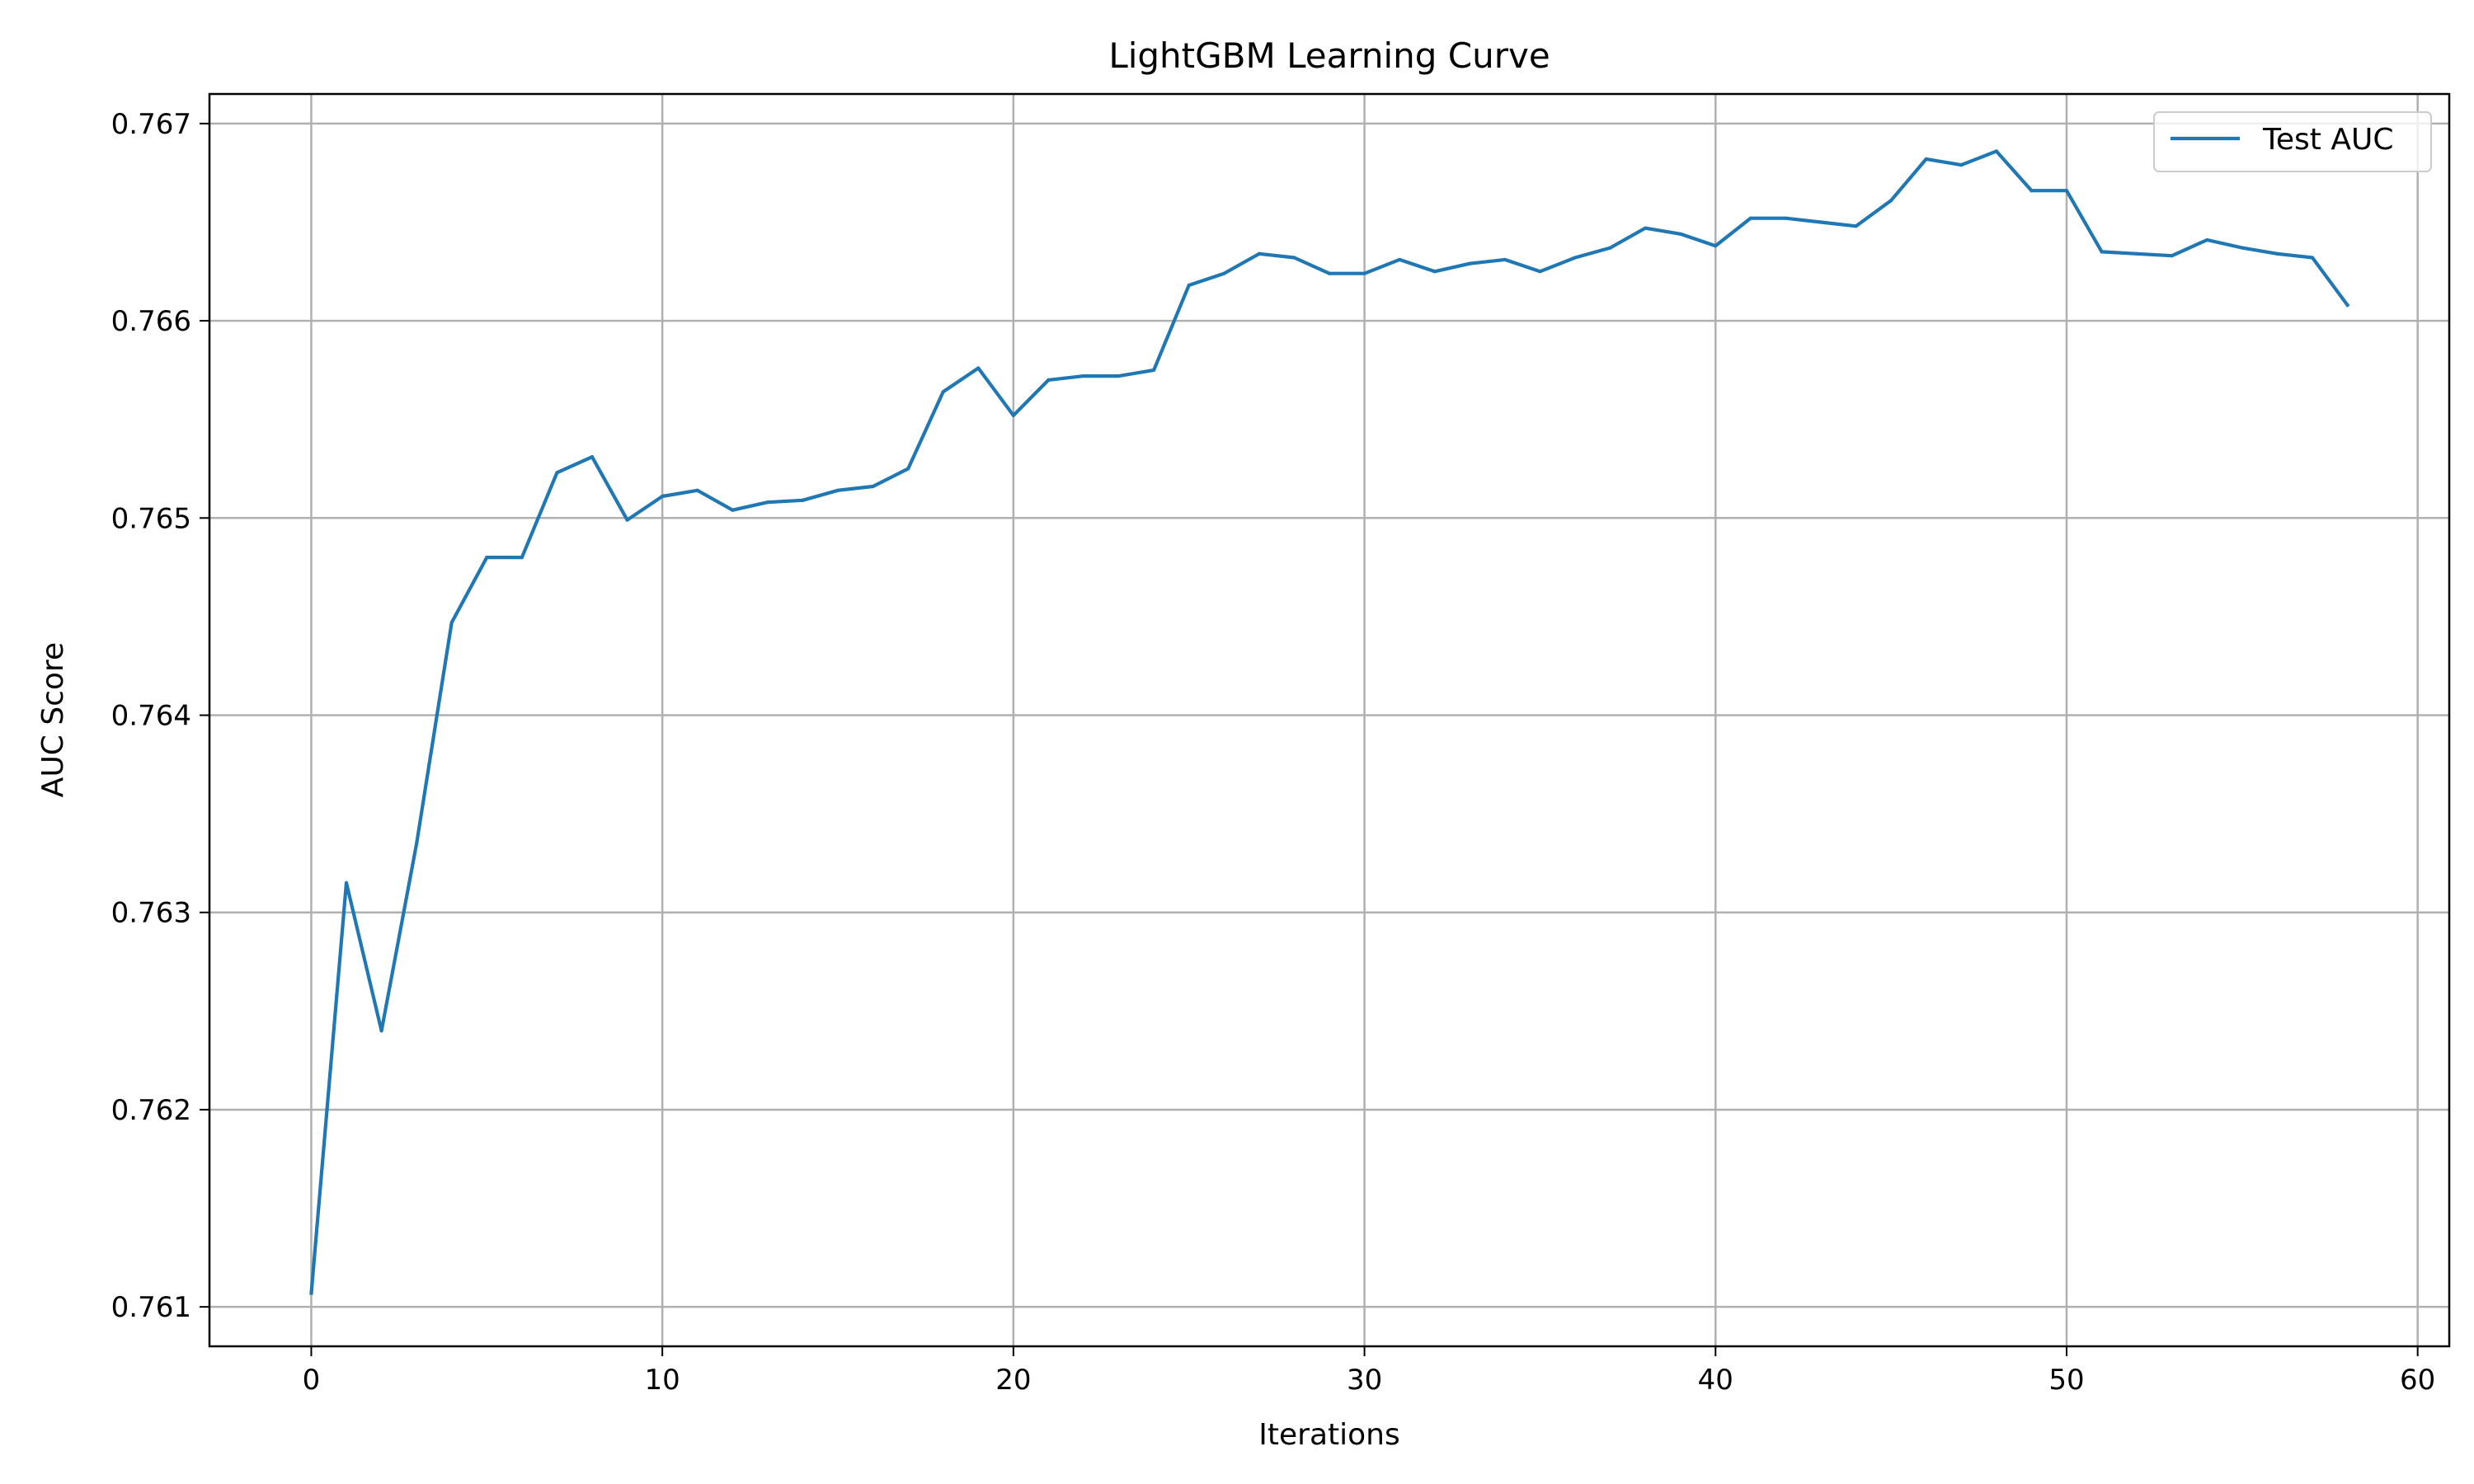 This screenshot has height=1484, width=2474. I want to click on y-axis: 0.761 0.762 0.763 0.764 0.765 0.766 0.767, so click(160, 716).